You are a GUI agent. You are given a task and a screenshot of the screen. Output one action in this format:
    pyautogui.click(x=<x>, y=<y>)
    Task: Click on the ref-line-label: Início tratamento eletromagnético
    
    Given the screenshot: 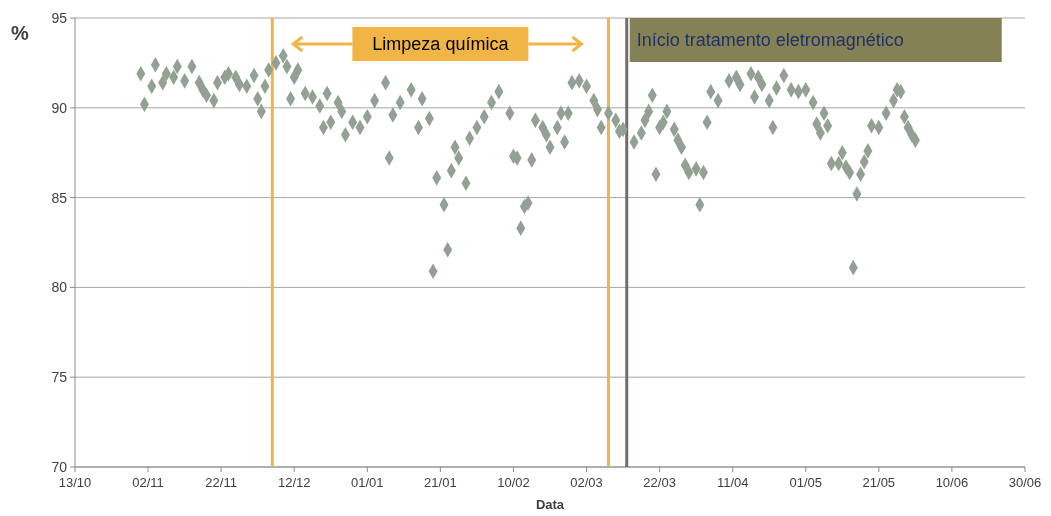 What is the action you would take?
    pyautogui.click(x=770, y=40)
    